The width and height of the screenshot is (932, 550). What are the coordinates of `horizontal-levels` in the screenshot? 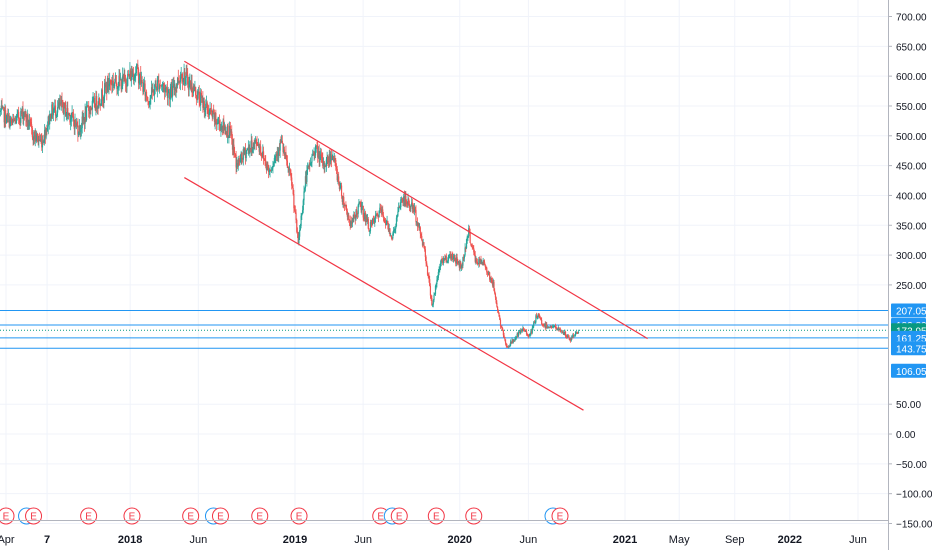 It's located at (444, 329).